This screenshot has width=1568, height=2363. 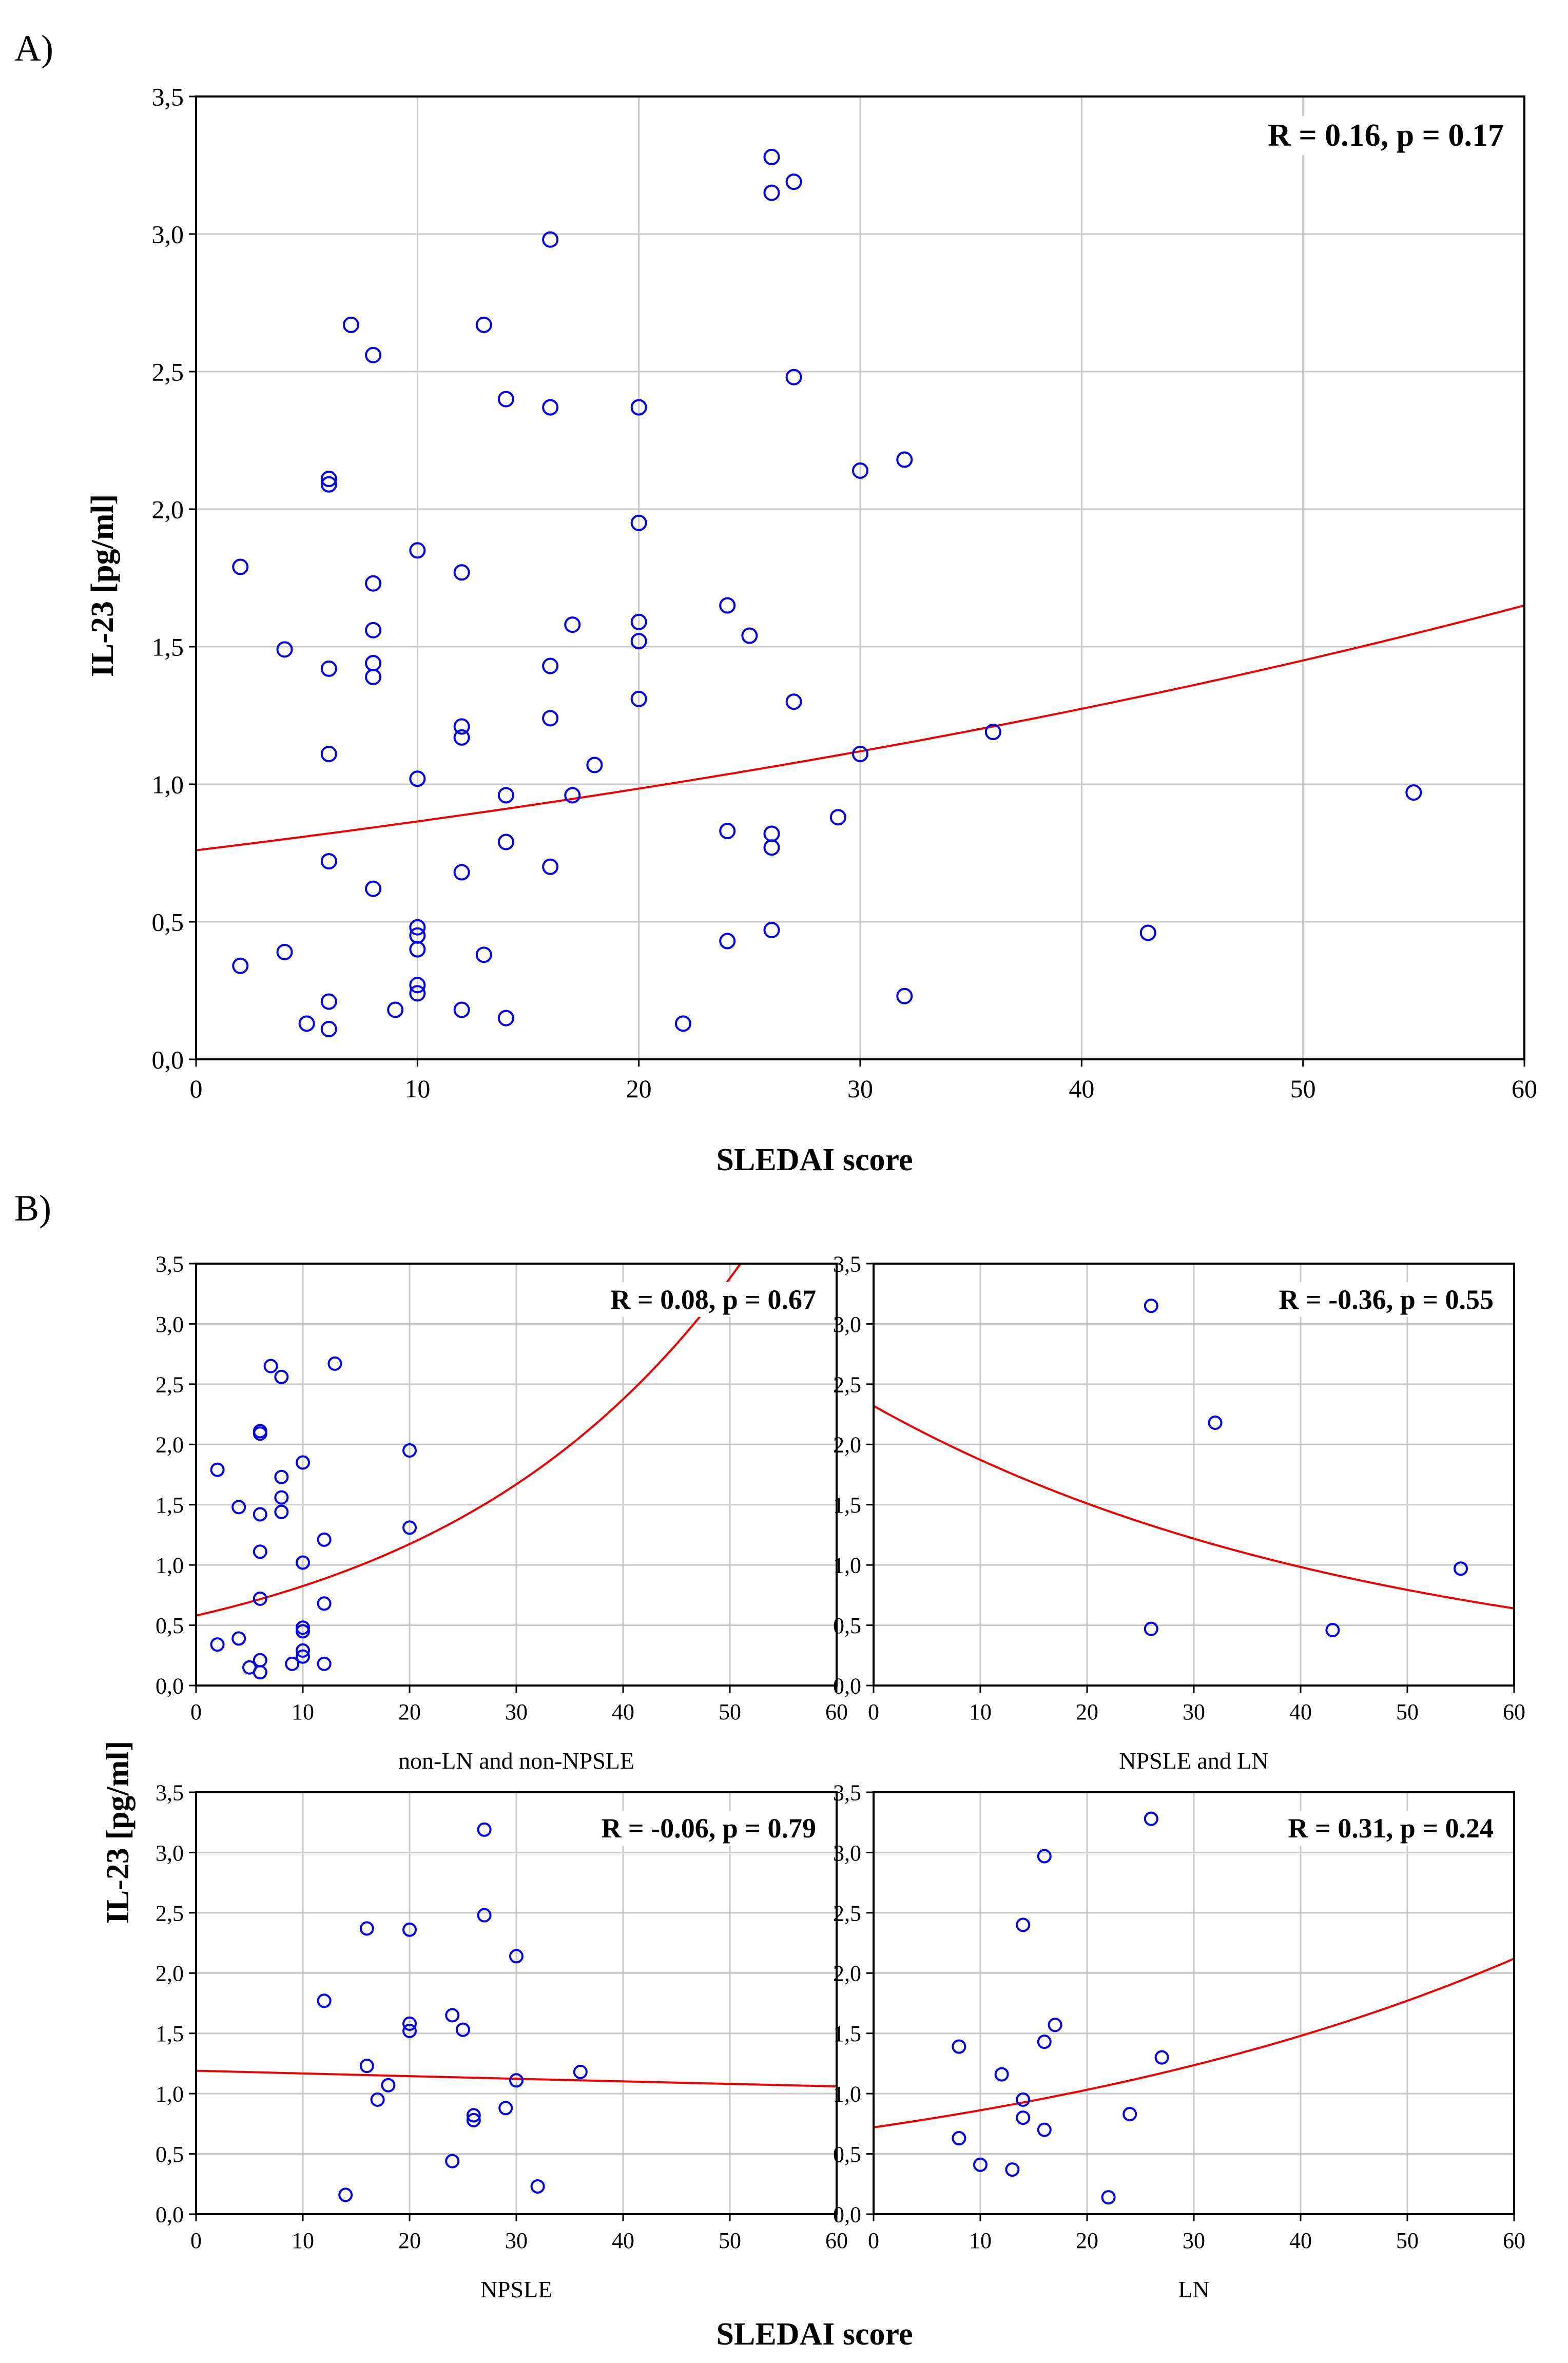 What do you see at coordinates (33, 48) in the screenshot?
I see `panel-a-label: A)` at bounding box center [33, 48].